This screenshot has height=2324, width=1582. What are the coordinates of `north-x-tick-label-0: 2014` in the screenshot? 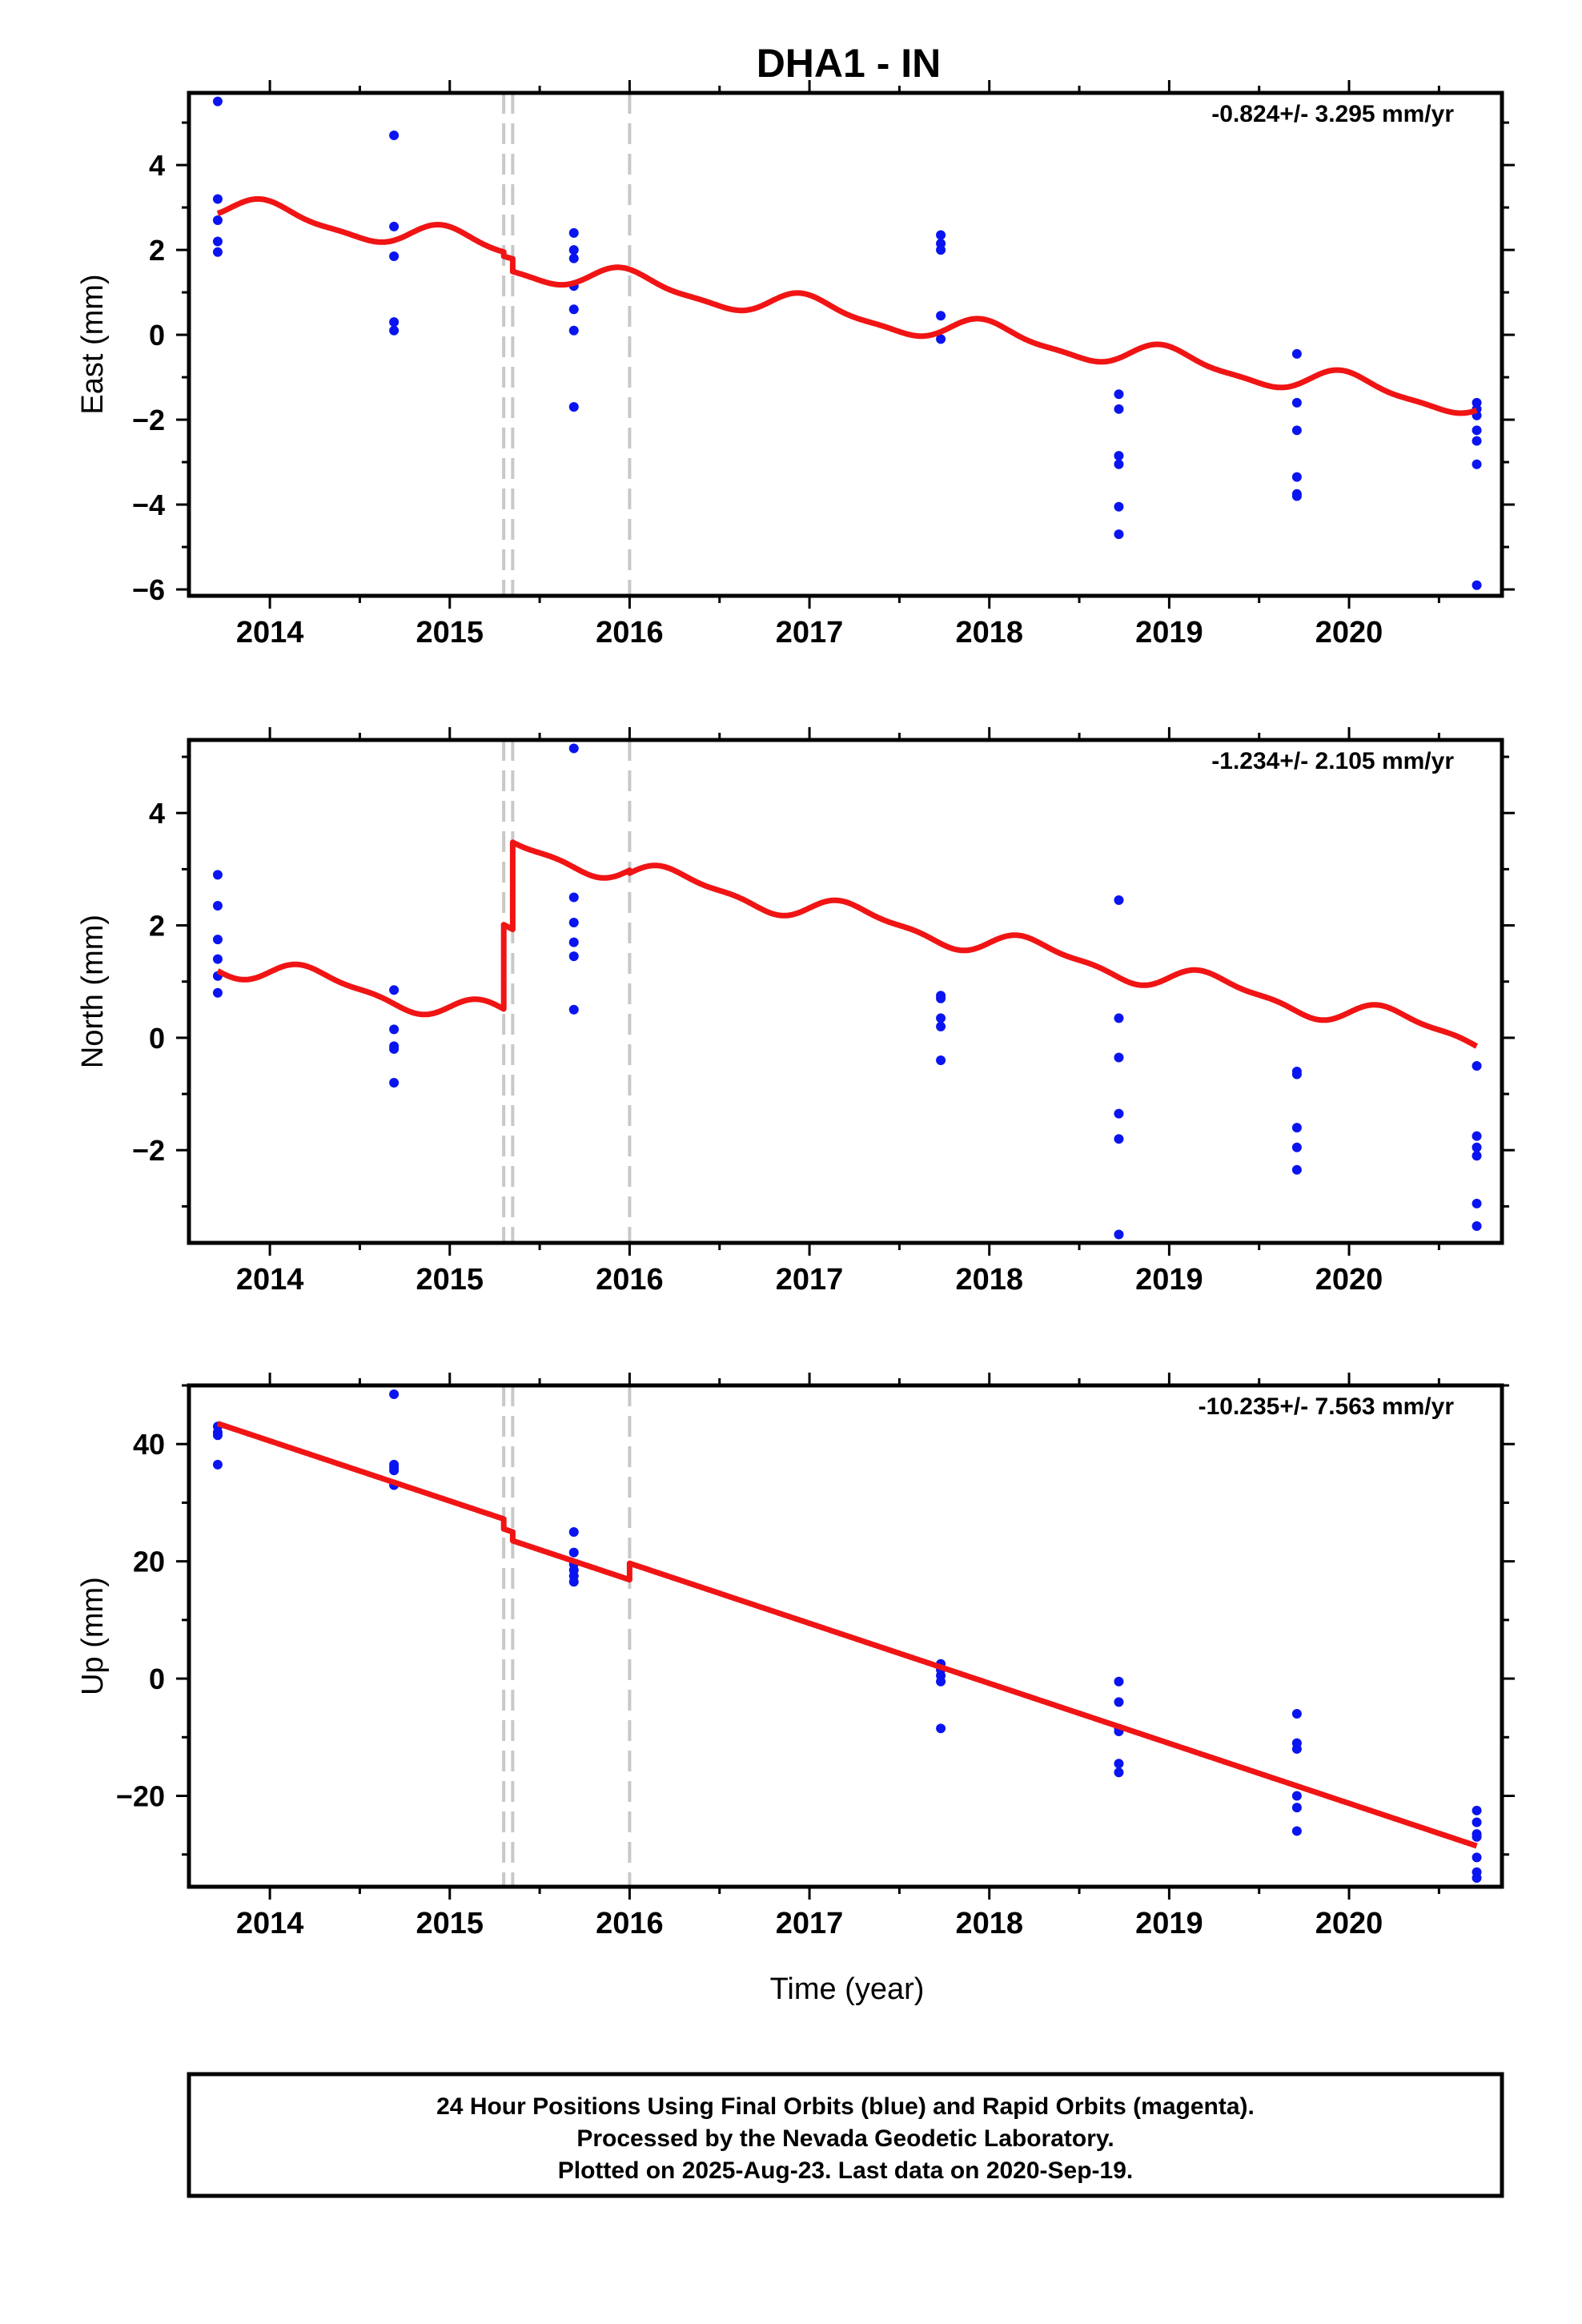 It's located at (270, 1280).